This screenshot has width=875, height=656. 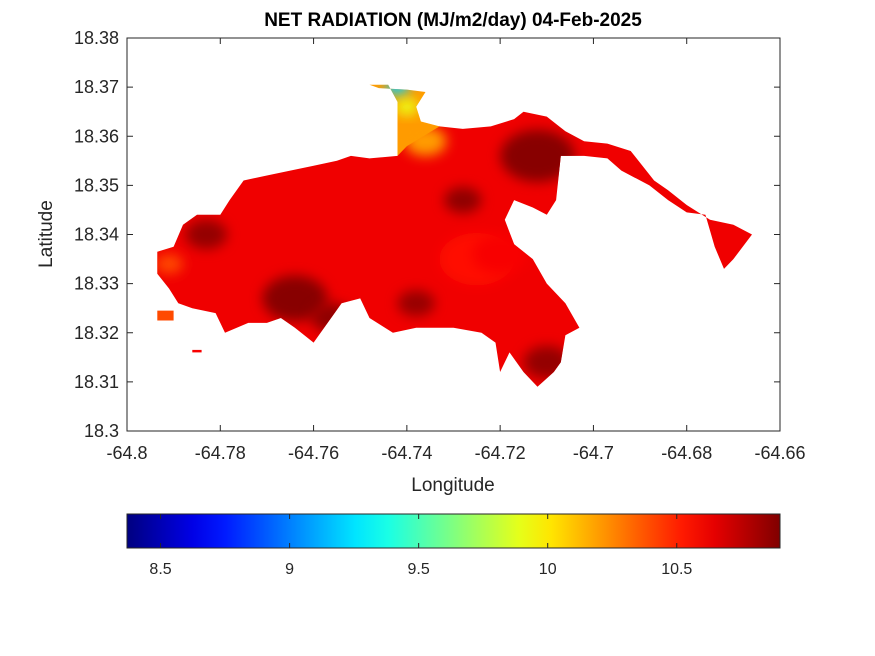 I want to click on x-tick-label: -64.8, so click(x=126, y=453).